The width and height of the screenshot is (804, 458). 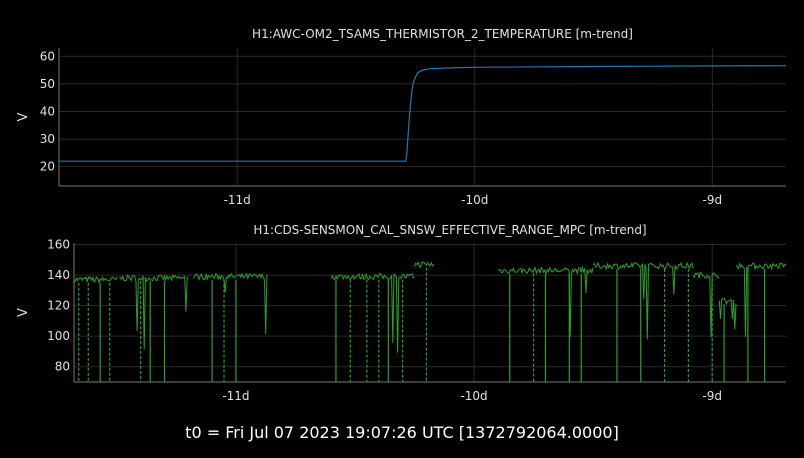 I want to click on y-tick-label: 140, so click(x=58, y=275).